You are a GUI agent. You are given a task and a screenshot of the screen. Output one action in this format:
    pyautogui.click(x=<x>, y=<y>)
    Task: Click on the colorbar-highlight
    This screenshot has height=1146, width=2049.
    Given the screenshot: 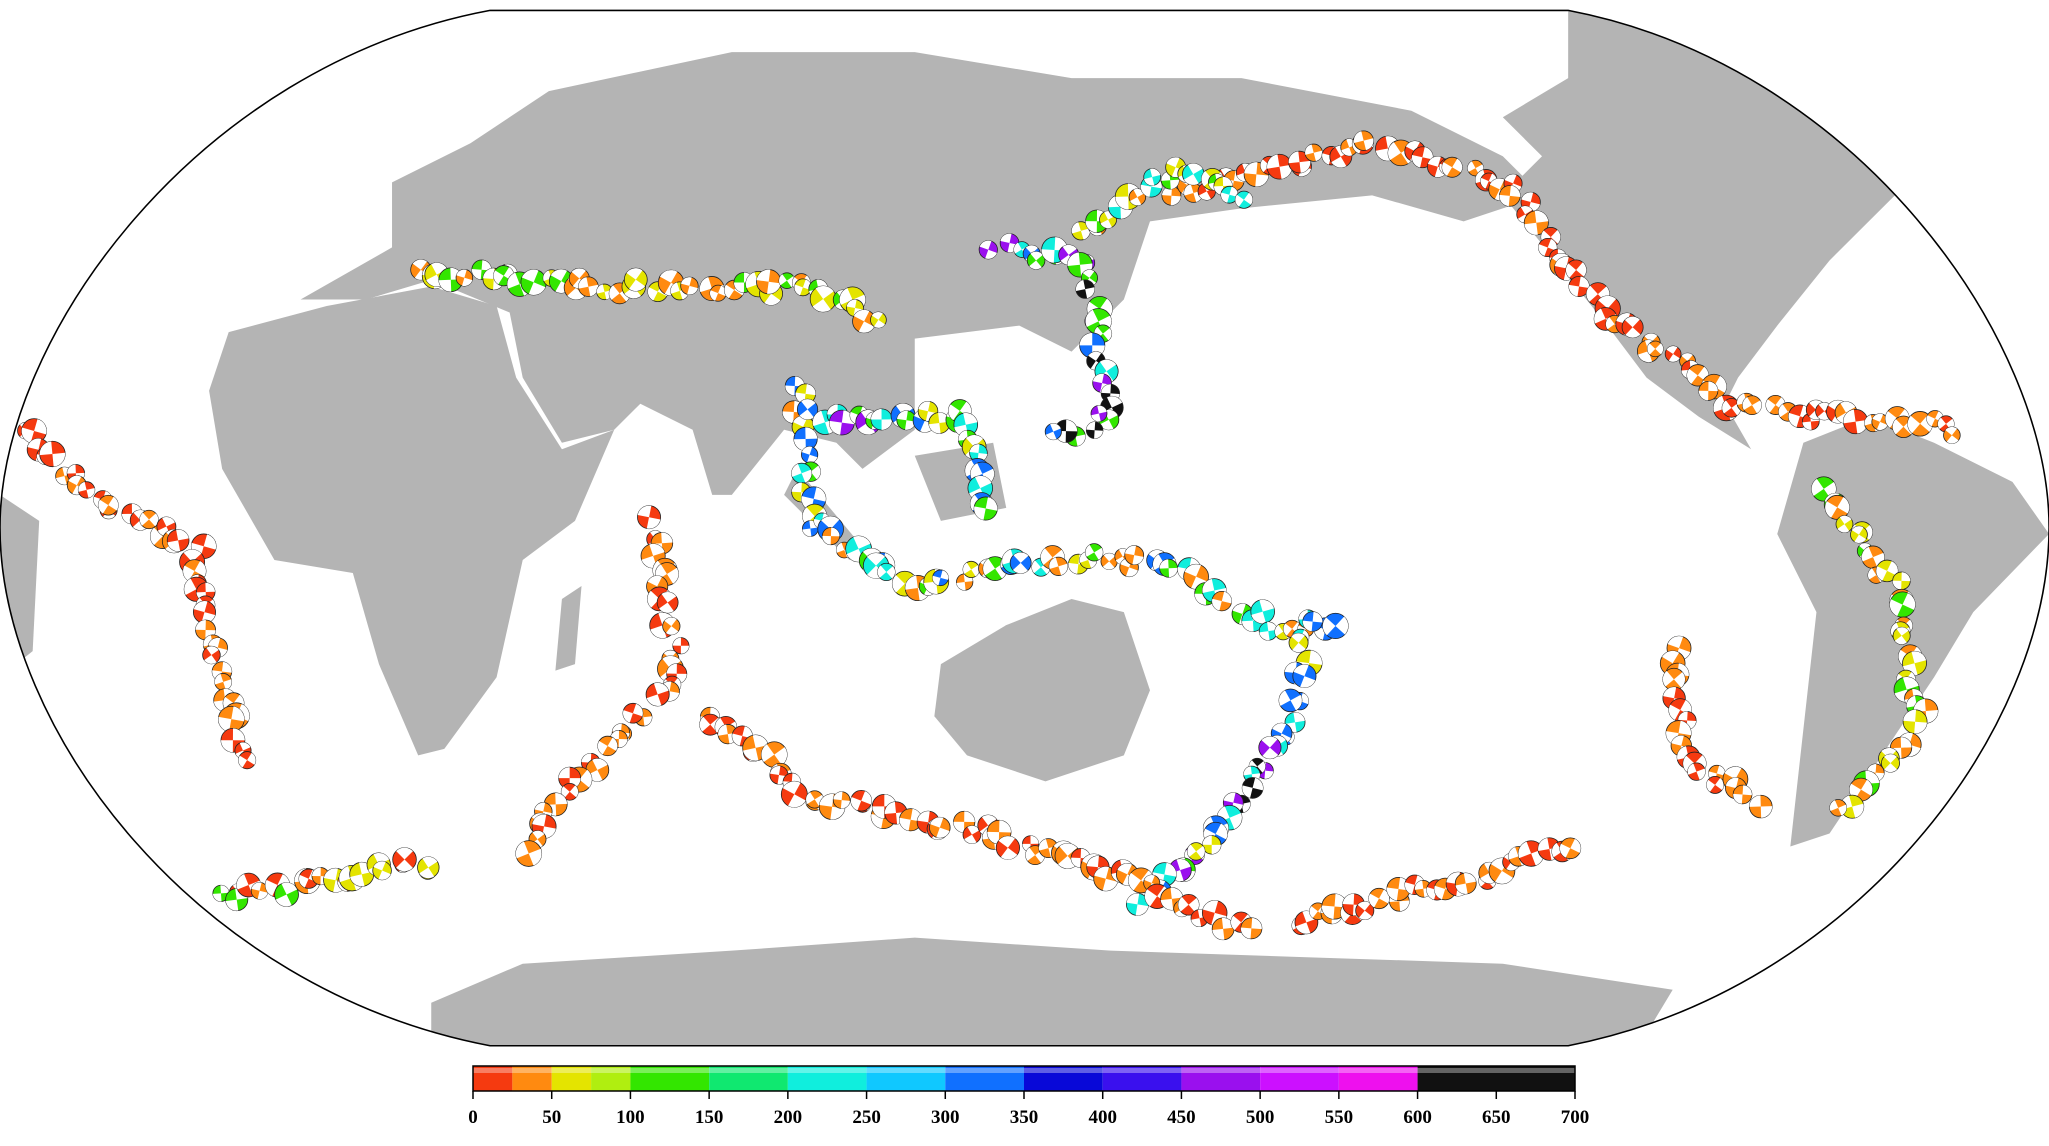 What is the action you would take?
    pyautogui.click(x=1024, y=1070)
    